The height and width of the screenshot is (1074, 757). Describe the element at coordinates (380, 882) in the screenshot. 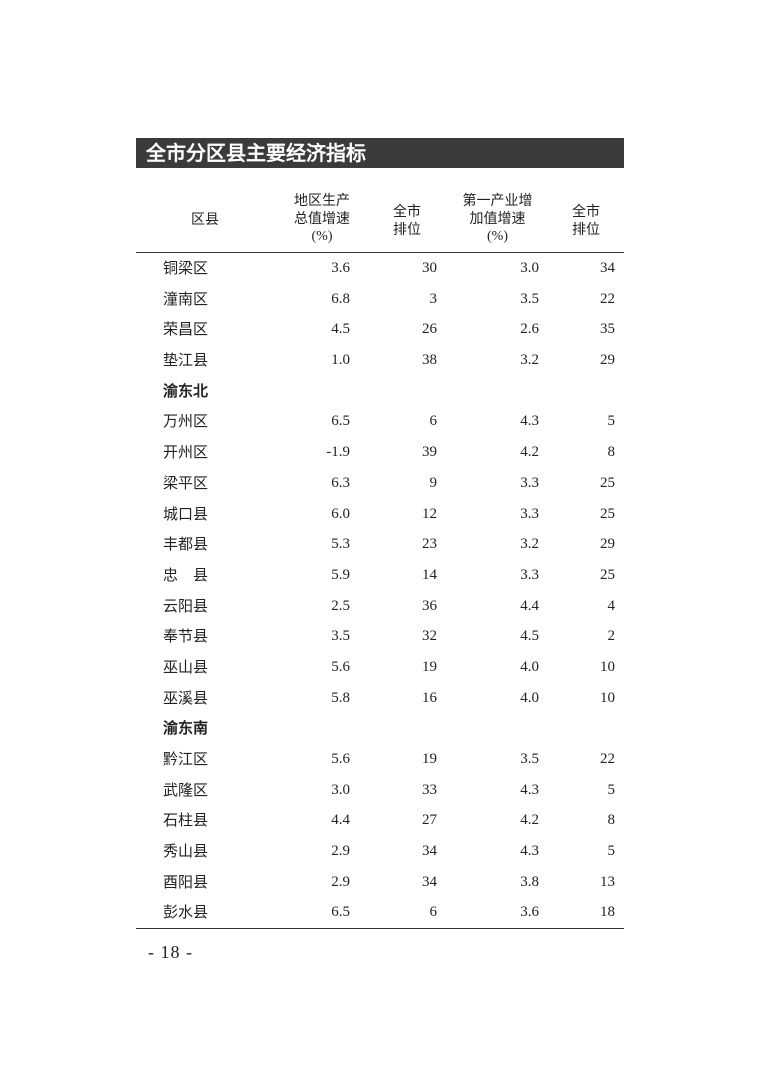

I see `table-row: 酉阳县 2.9 34 3.8 13` at that location.